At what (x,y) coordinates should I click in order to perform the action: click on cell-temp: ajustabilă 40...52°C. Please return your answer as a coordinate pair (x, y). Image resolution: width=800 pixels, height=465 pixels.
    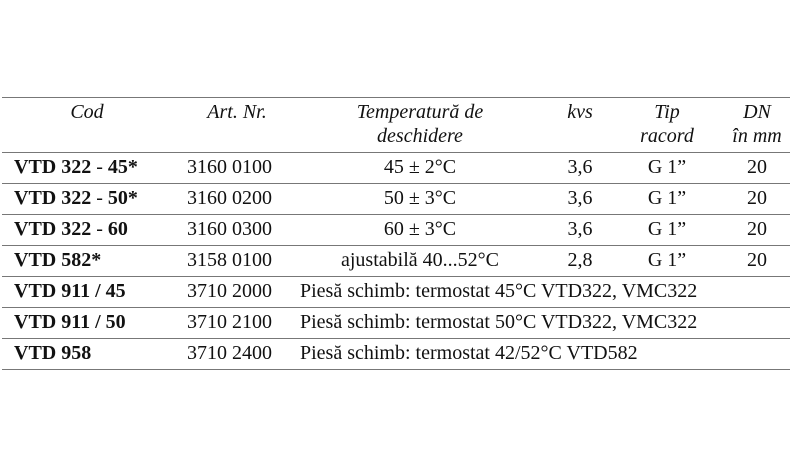
    Looking at the image, I should click on (420, 260).